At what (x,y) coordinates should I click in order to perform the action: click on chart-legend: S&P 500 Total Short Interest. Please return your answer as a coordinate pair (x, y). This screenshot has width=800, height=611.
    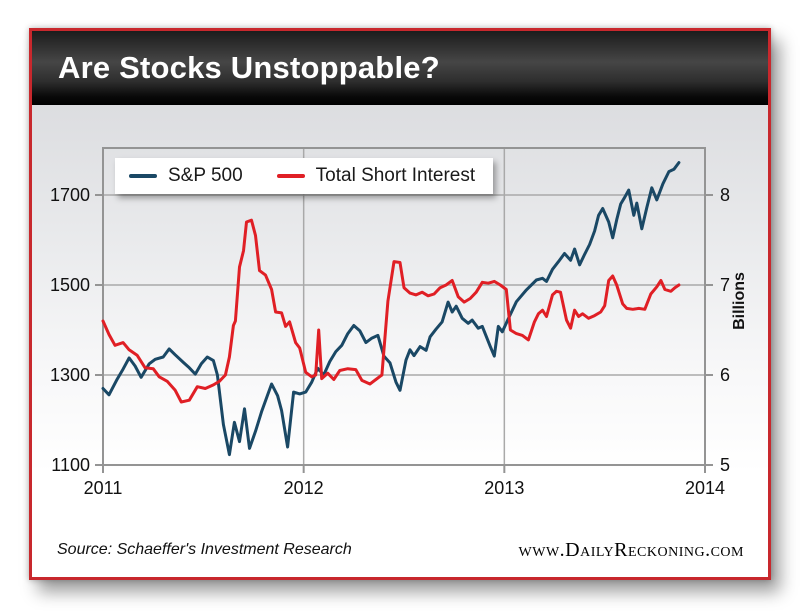
    Looking at the image, I should click on (304, 176).